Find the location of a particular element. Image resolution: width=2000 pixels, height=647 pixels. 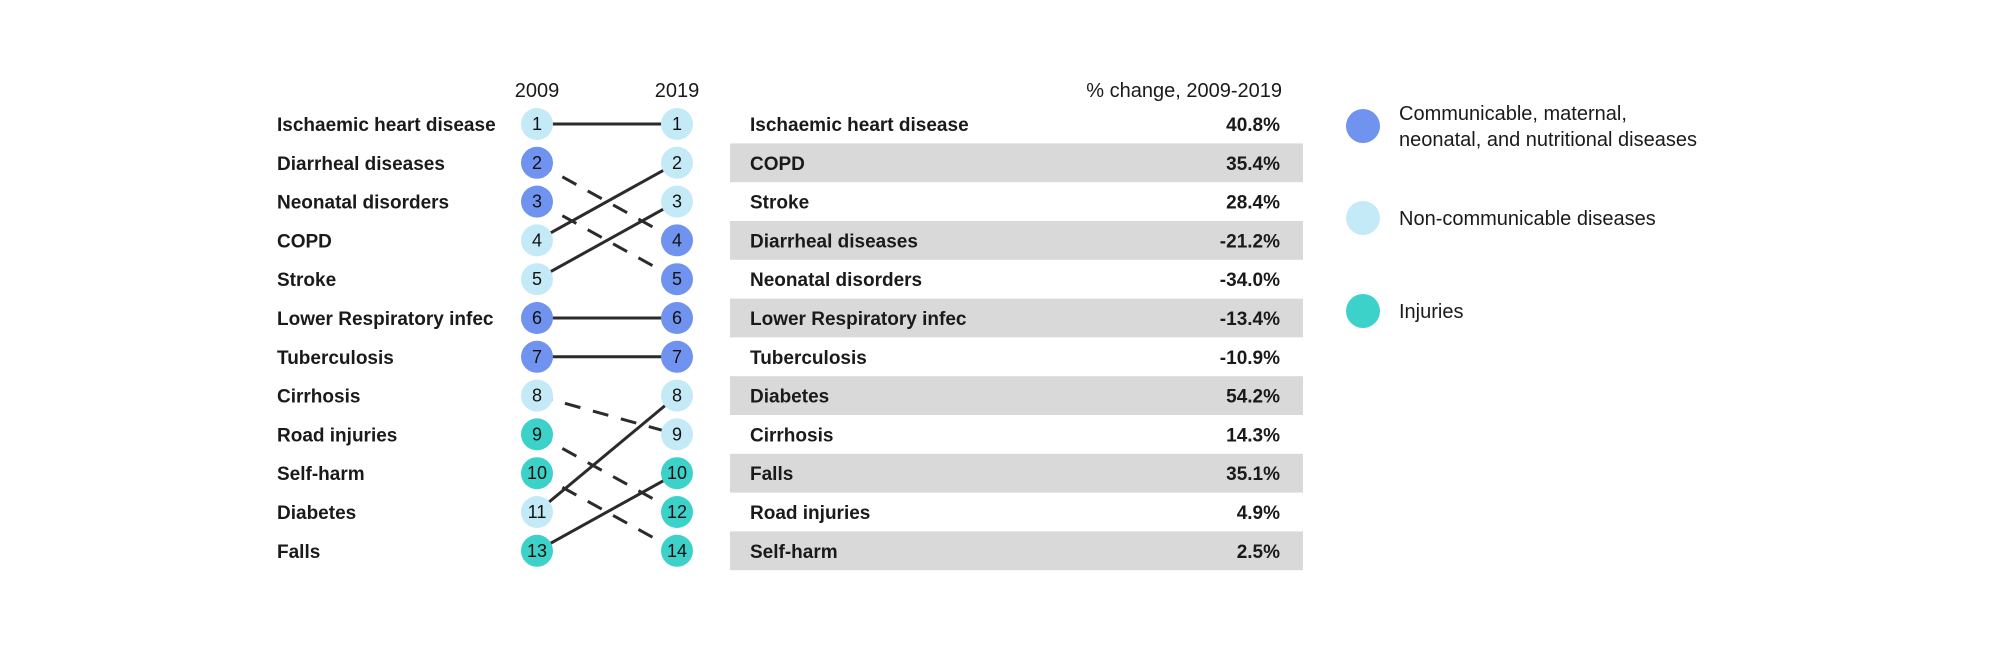

legend-label-ncd-line-1: Non-communicable diseases is located at coordinates (1527, 219).